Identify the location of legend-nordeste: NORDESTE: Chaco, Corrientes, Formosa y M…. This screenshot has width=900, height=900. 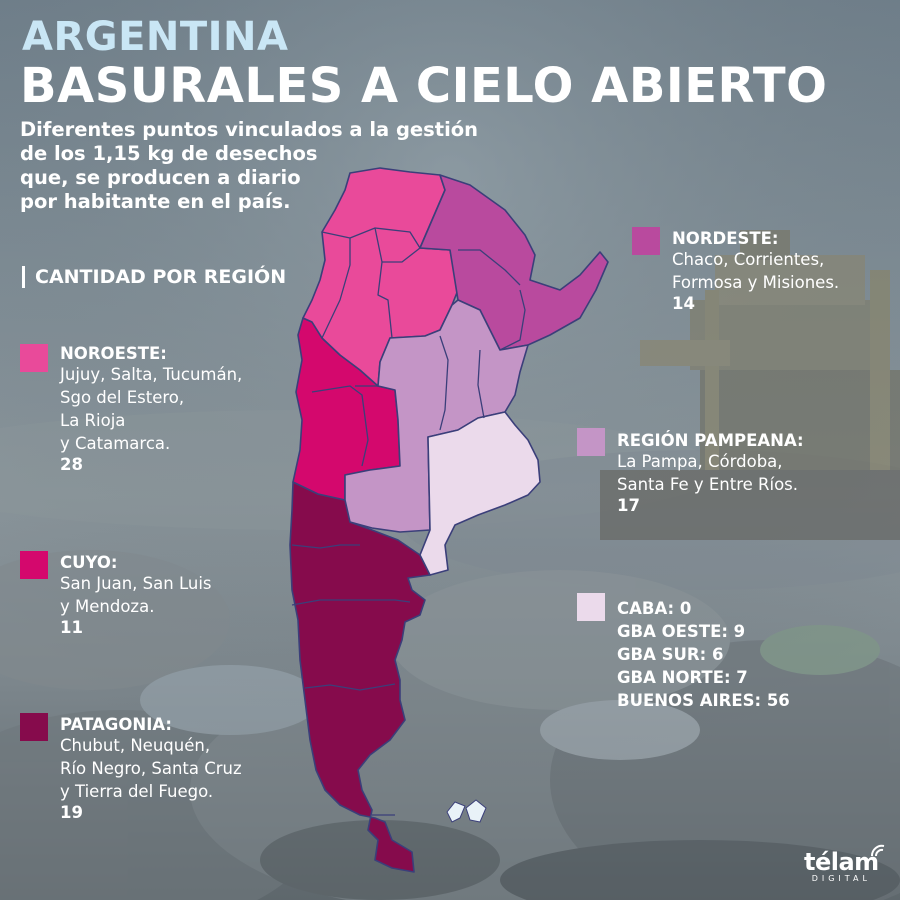
(755, 271).